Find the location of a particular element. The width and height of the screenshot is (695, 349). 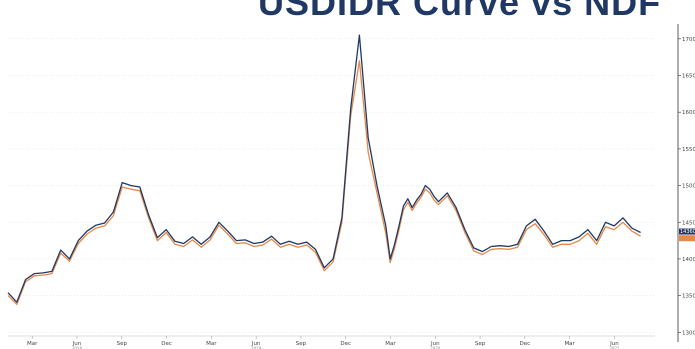

last-value-label: 14360.0 is located at coordinates (687, 232).